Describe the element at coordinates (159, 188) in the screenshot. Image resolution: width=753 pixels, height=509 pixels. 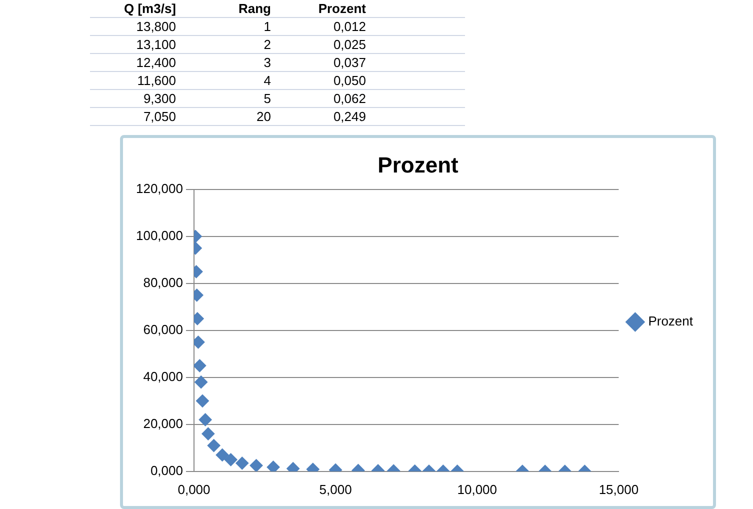
I see `y-tick-label: 120,000` at that location.